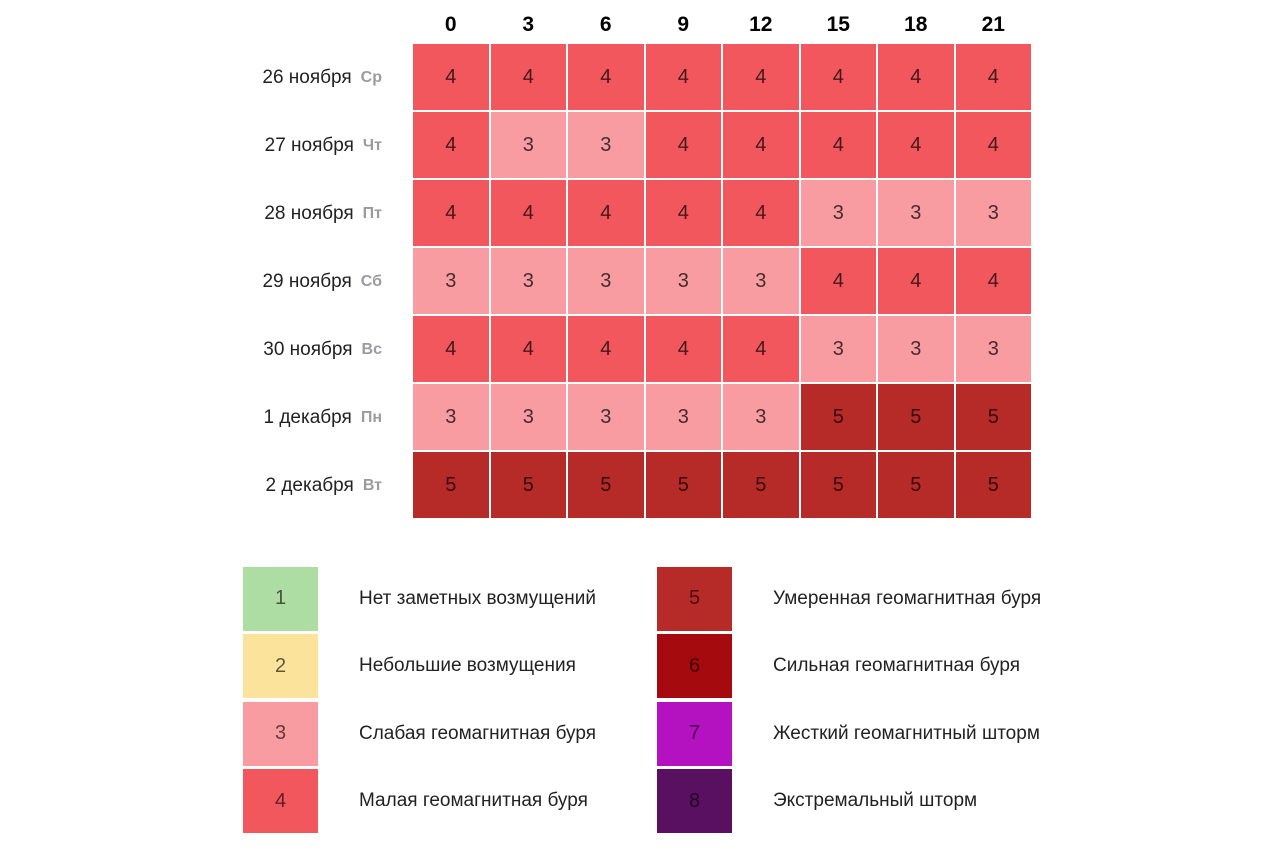 Image resolution: width=1280 pixels, height=853 pixels. What do you see at coordinates (372, 213) in the screenshot?
I see `row-weekday: Пт` at bounding box center [372, 213].